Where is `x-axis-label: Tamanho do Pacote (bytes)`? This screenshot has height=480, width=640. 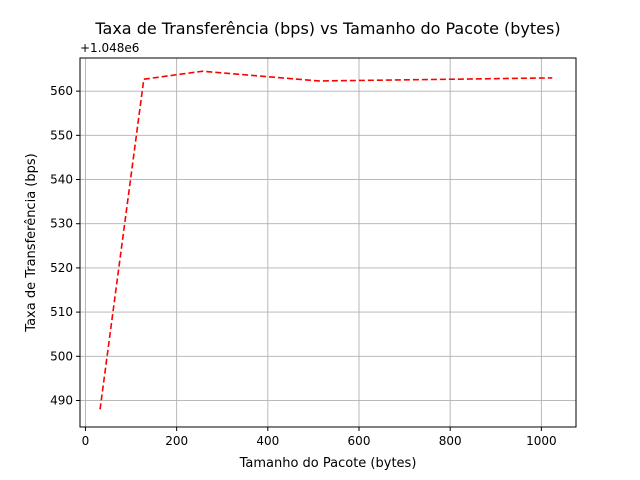 x-axis-label: Tamanho do Pacote (bytes) is located at coordinates (328, 463).